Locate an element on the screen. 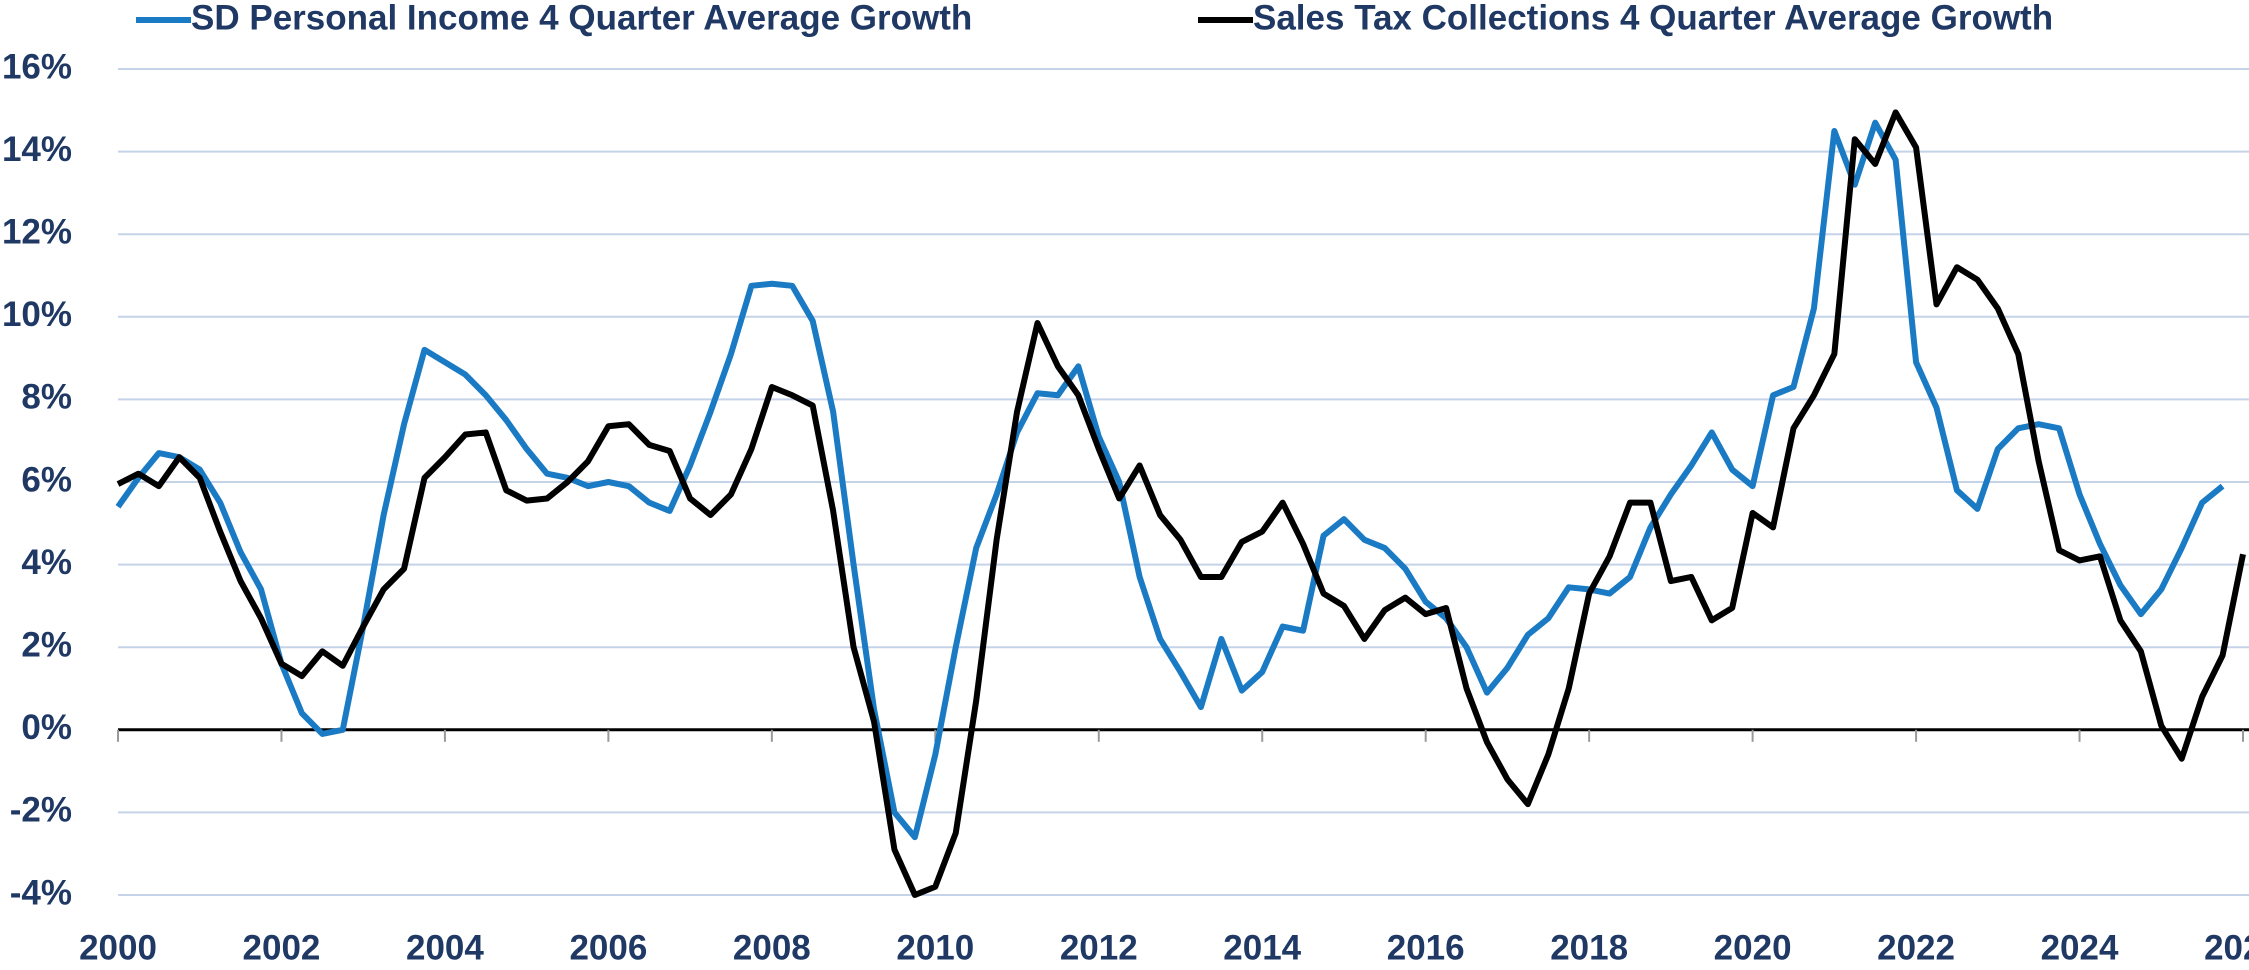 Image resolution: width=2249 pixels, height=970 pixels. x-tick-label: 2010 is located at coordinates (935, 947).